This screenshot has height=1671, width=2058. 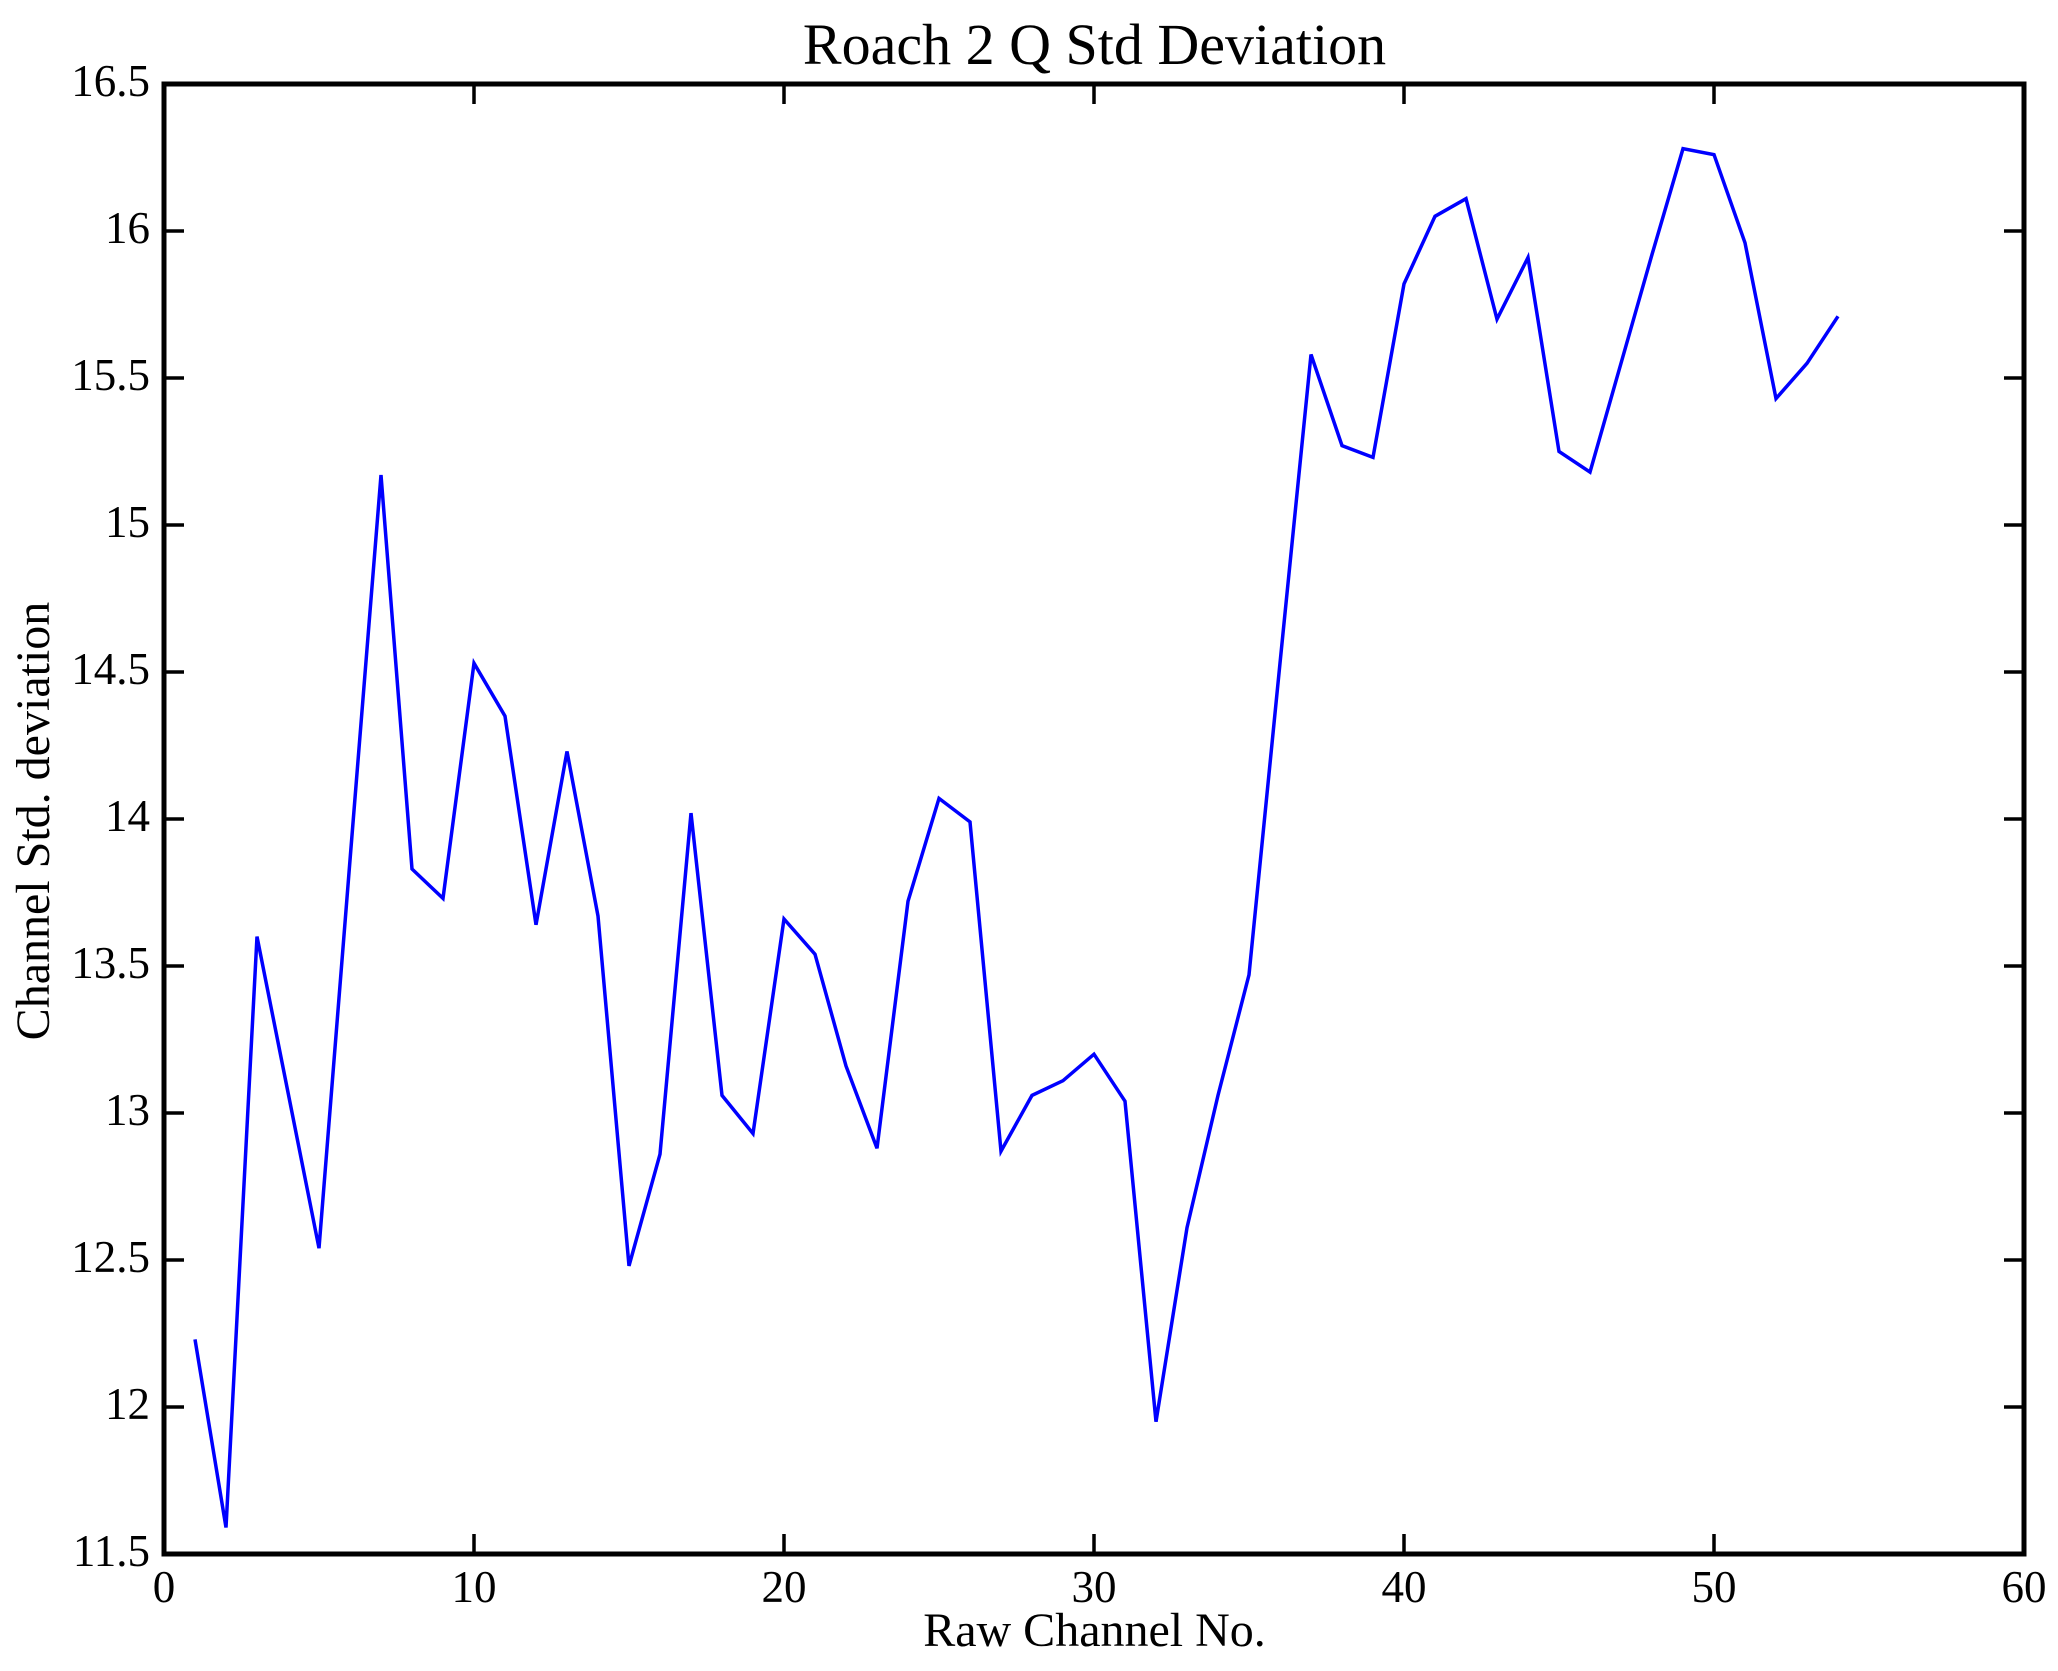 What do you see at coordinates (127, 1110) in the screenshot?
I see `y-tick-label: 13` at bounding box center [127, 1110].